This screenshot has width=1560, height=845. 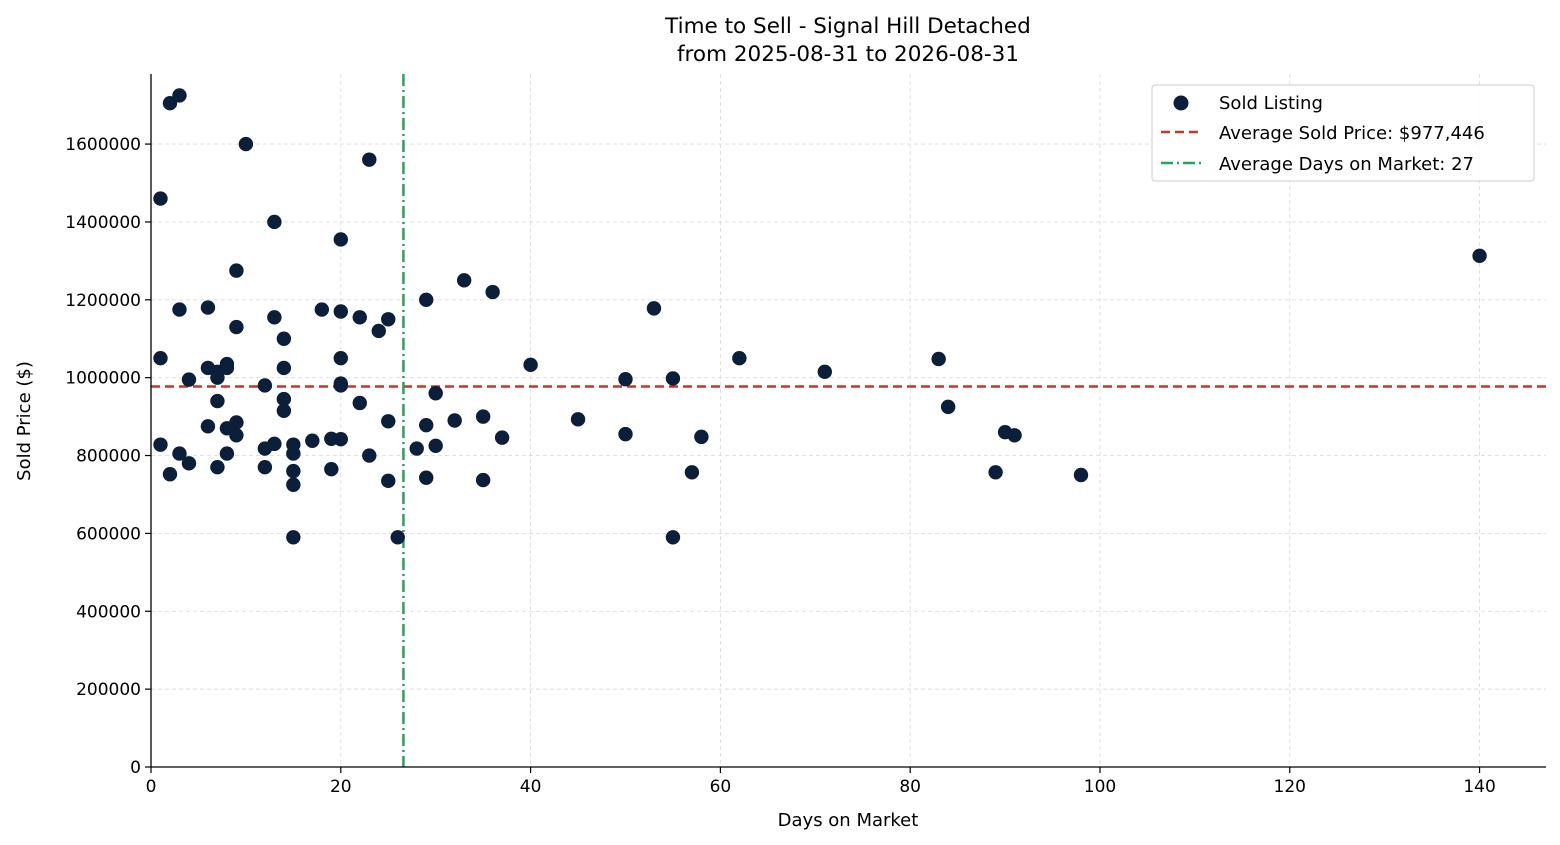 What do you see at coordinates (24, 421) in the screenshot?
I see `y-axis-label: Sold Price ($)` at bounding box center [24, 421].